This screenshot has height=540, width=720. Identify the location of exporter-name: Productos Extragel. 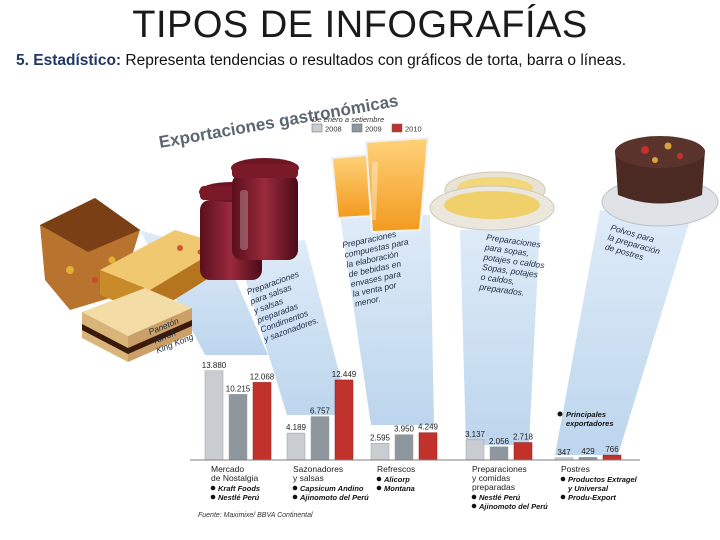
(603, 479).